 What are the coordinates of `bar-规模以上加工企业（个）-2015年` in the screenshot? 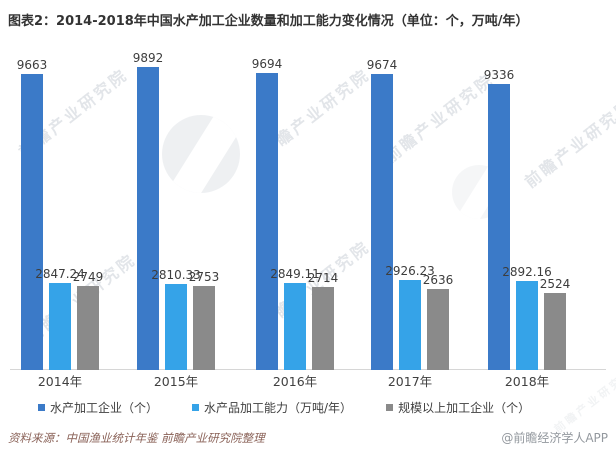 It's located at (204, 328).